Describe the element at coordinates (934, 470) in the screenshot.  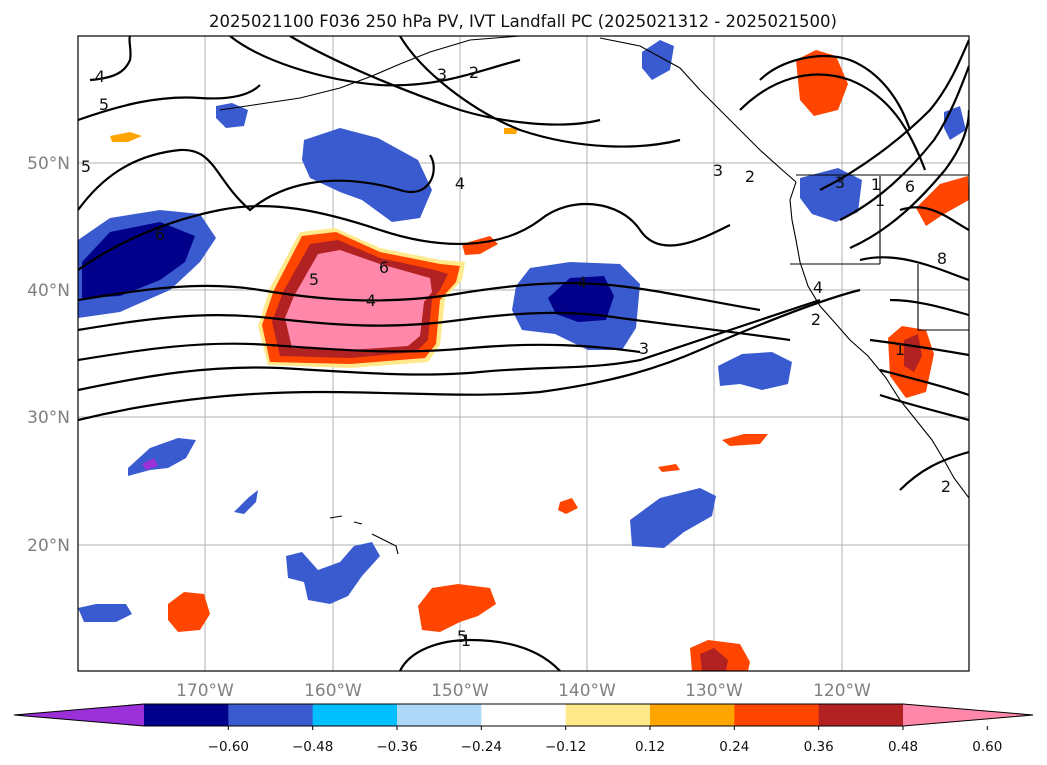
I see `pv-contour-southeast` at that location.